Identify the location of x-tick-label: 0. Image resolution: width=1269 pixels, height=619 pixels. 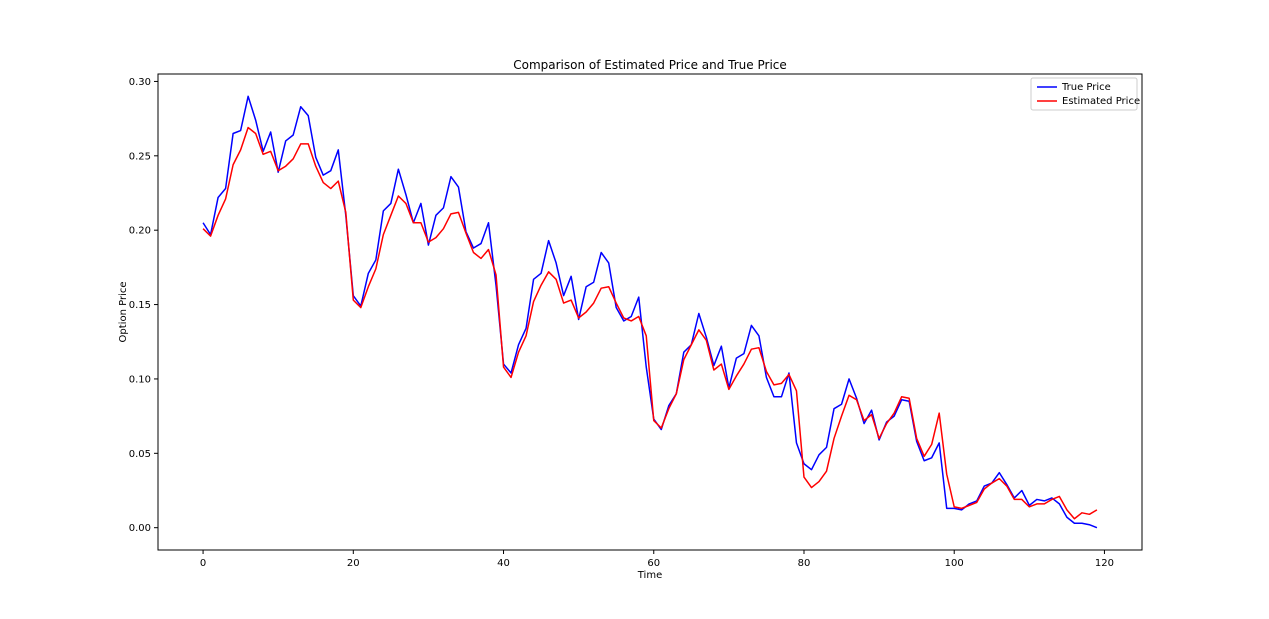
(203, 563).